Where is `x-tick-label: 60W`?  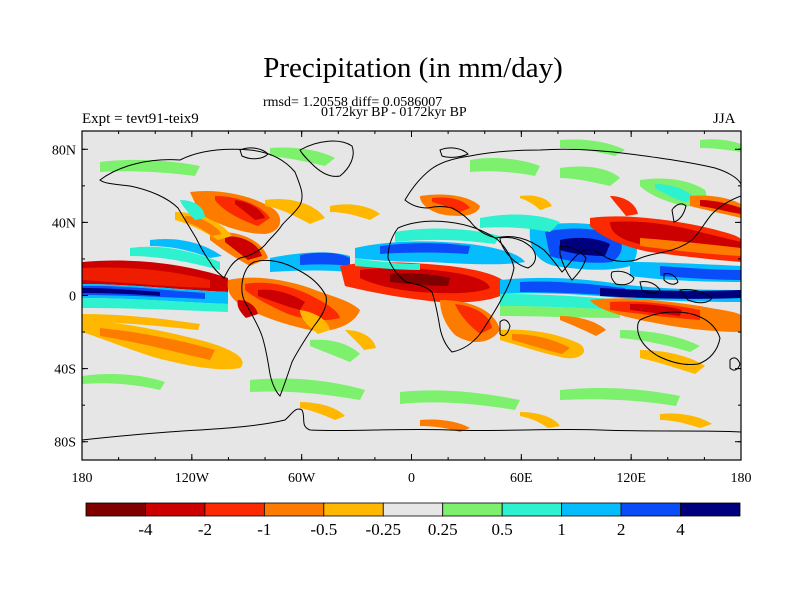 x-tick-label: 60W is located at coordinates (302, 478).